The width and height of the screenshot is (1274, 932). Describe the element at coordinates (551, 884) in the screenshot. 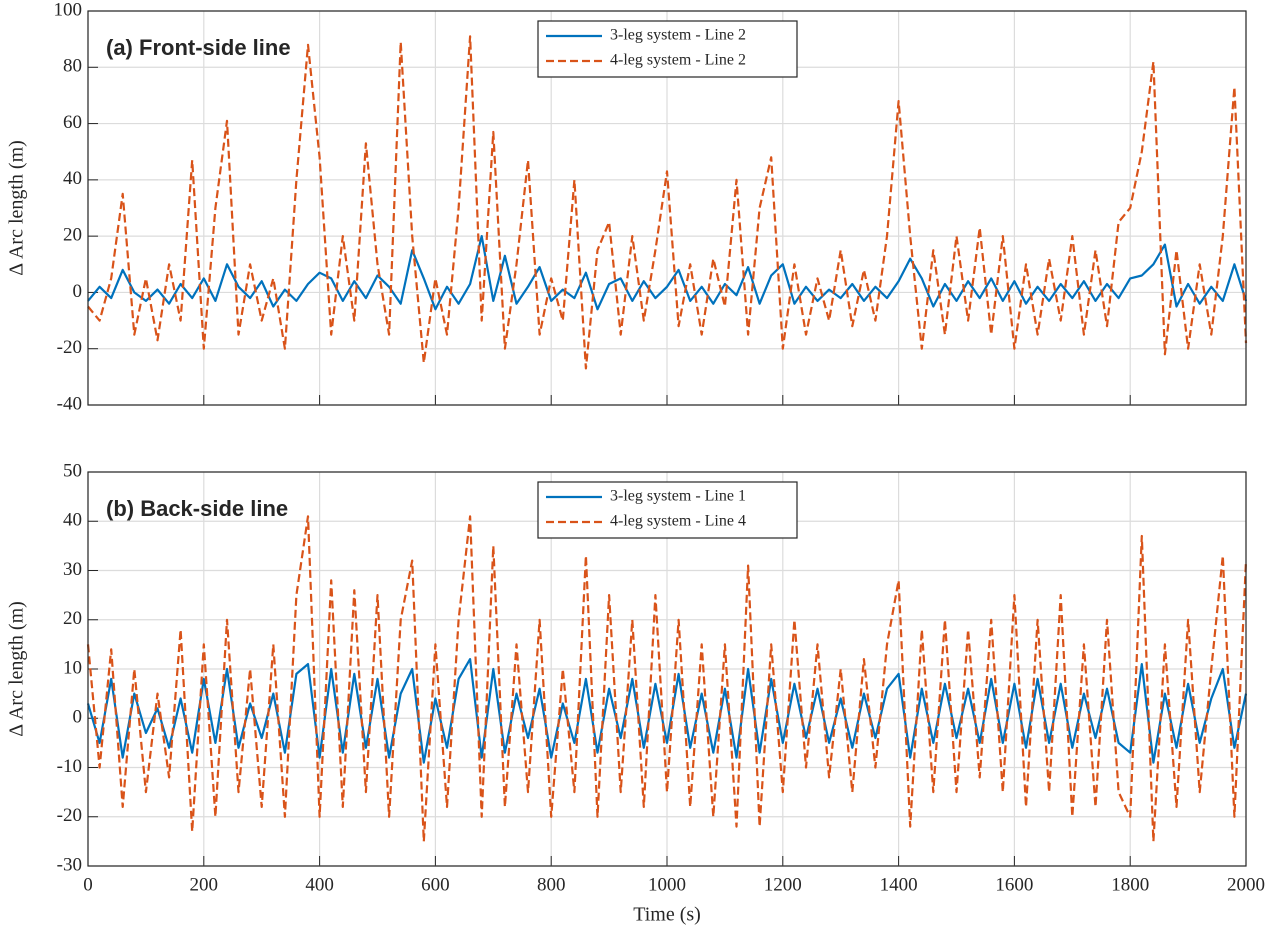

I see `x-tick-label: 800` at that location.